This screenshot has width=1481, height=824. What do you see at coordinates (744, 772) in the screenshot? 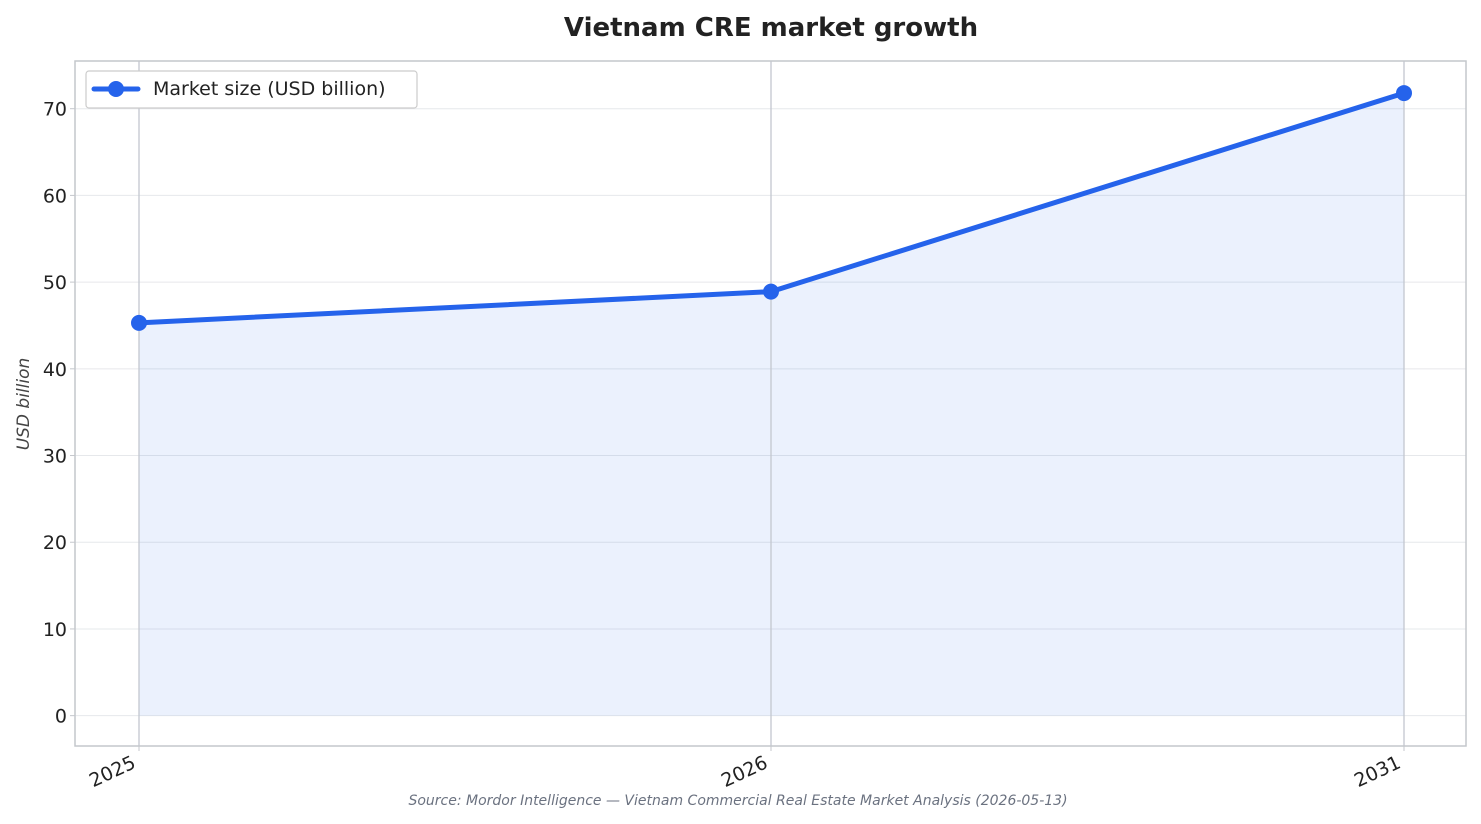
I see `x-tick-label-1: 2026` at bounding box center [744, 772].